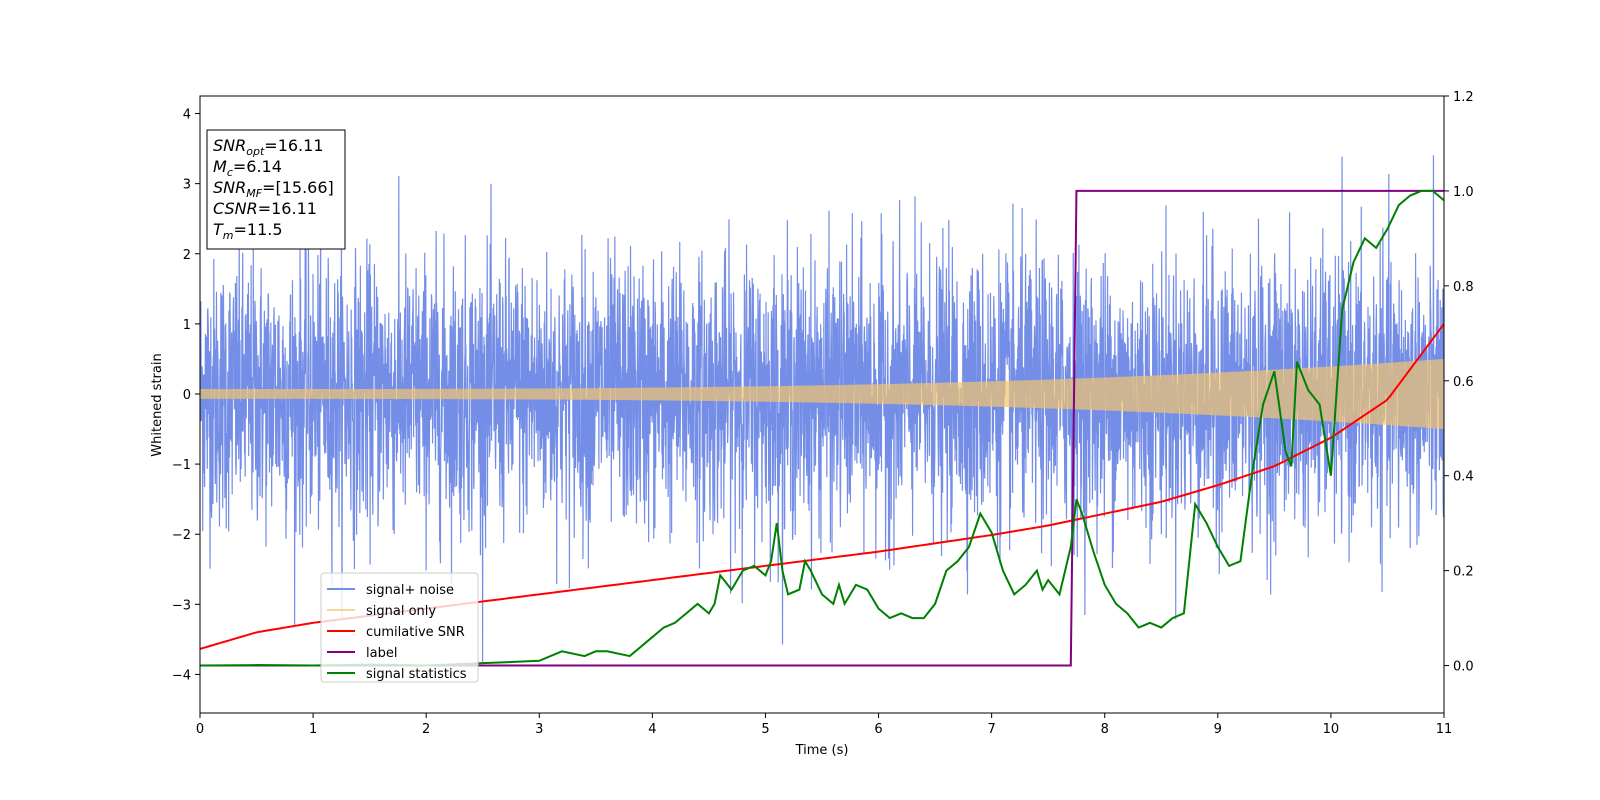  What do you see at coordinates (220, 166) in the screenshot?
I see `info-line-symbol: M` at bounding box center [220, 166].